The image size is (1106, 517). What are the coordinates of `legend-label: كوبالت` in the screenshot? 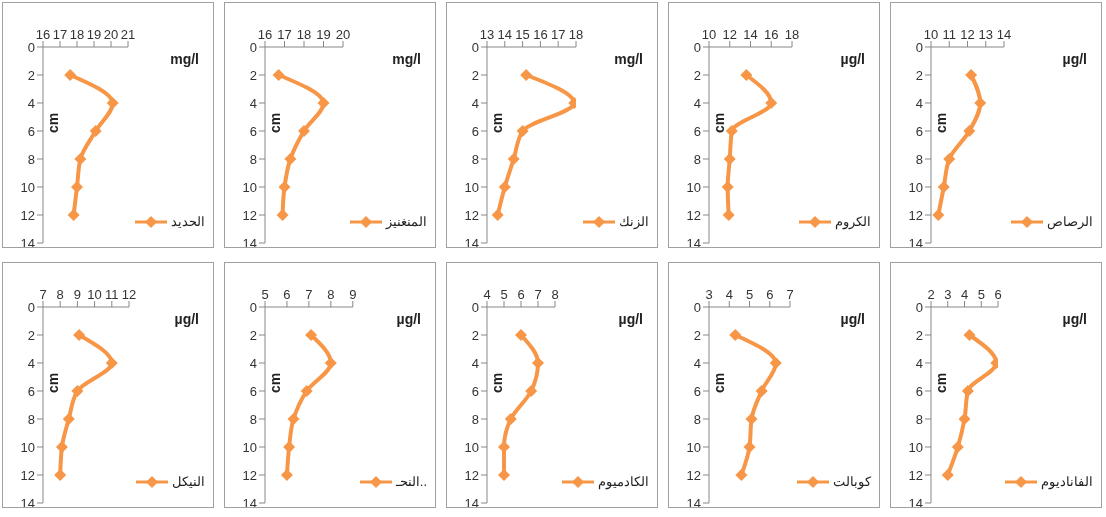 It's located at (852, 481).